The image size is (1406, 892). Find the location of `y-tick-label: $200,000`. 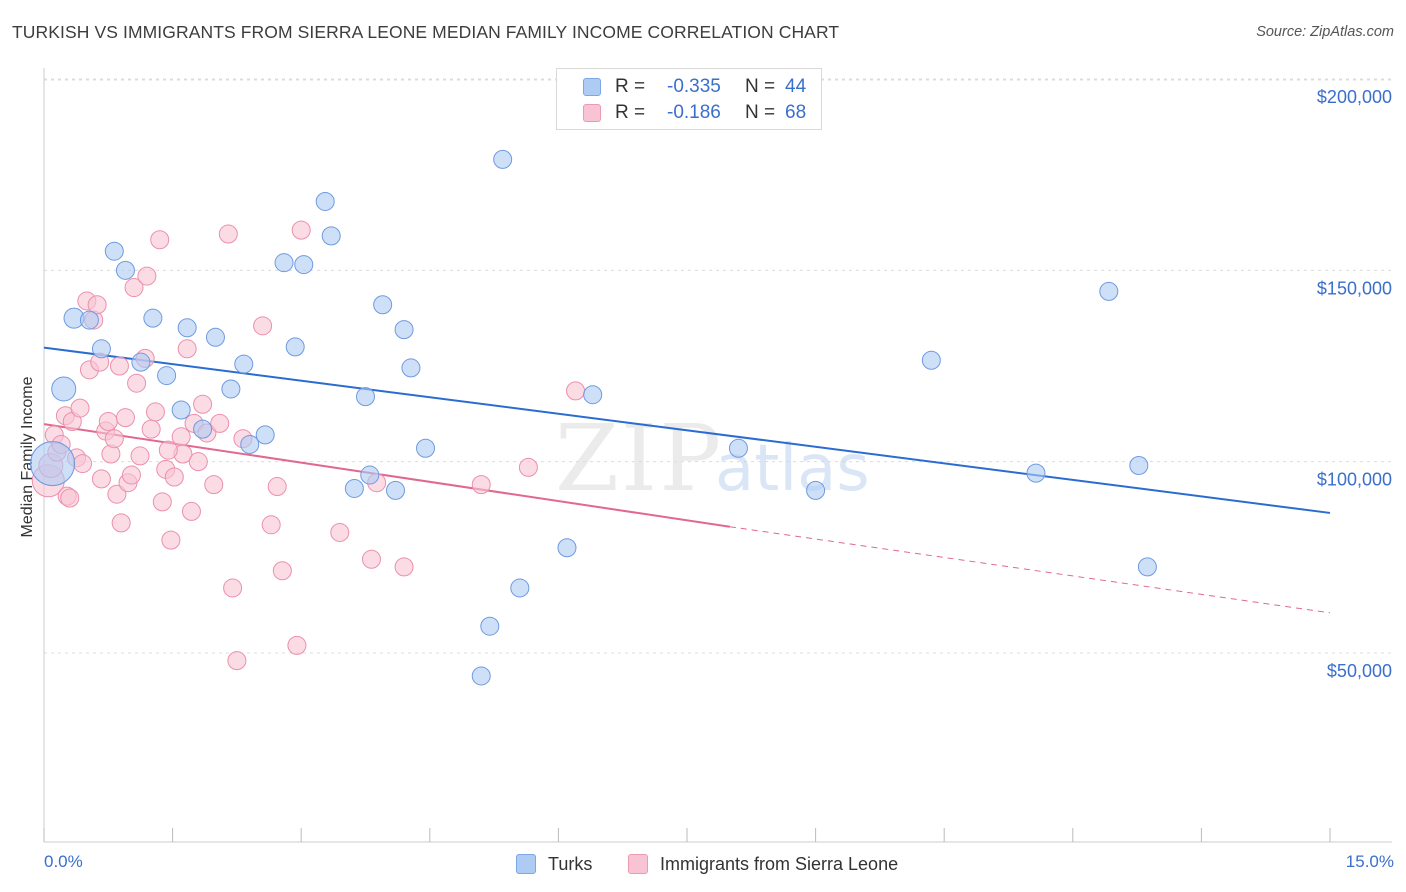

y-tick-label: $200,000 is located at coordinates (1354, 97).